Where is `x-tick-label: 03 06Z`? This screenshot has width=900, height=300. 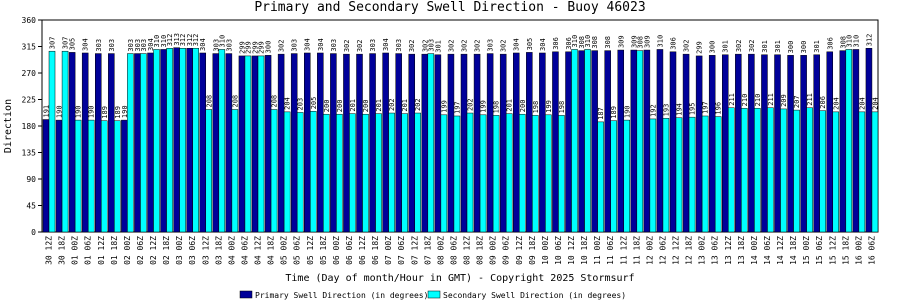 x-tick-label: 03 06Z is located at coordinates (192, 250).